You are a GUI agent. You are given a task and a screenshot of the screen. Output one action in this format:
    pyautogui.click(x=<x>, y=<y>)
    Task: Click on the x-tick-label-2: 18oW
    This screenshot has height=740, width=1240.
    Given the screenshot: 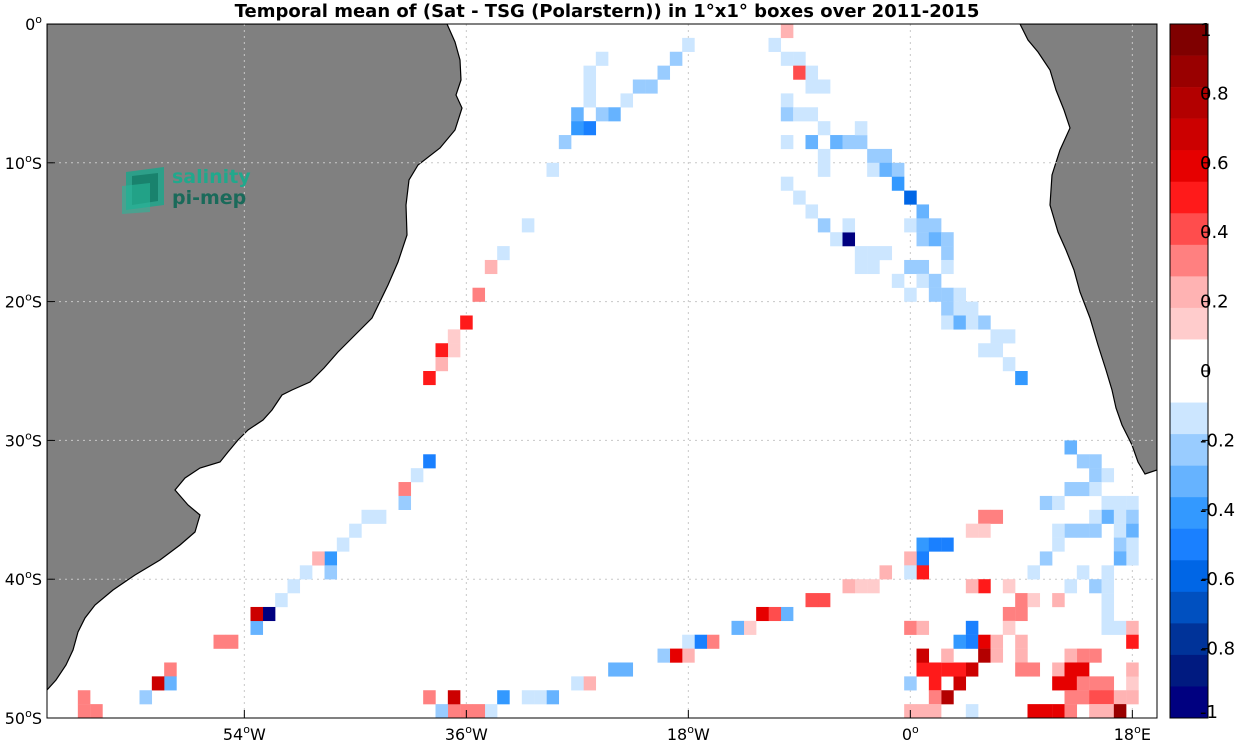 What is the action you would take?
    pyautogui.click(x=688, y=731)
    